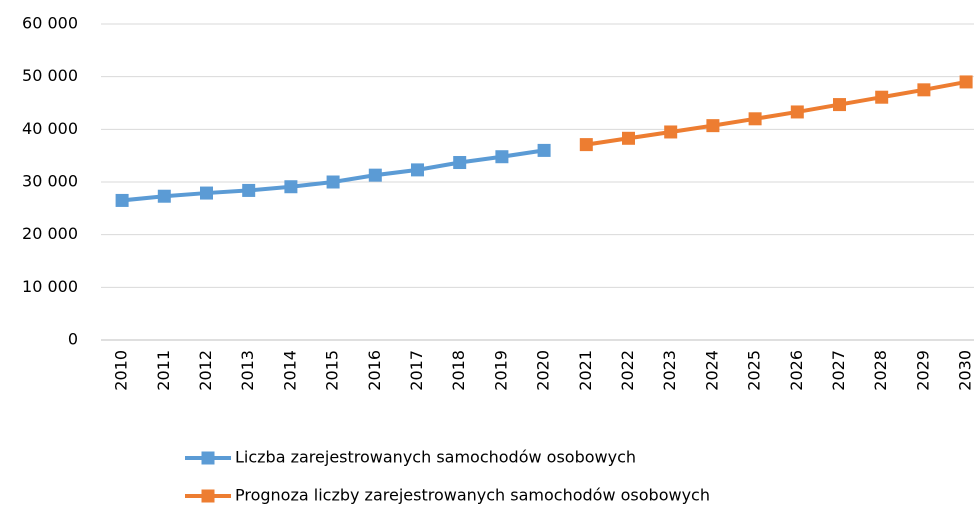  I want to click on x-tick-label: 2023, so click(669, 370).